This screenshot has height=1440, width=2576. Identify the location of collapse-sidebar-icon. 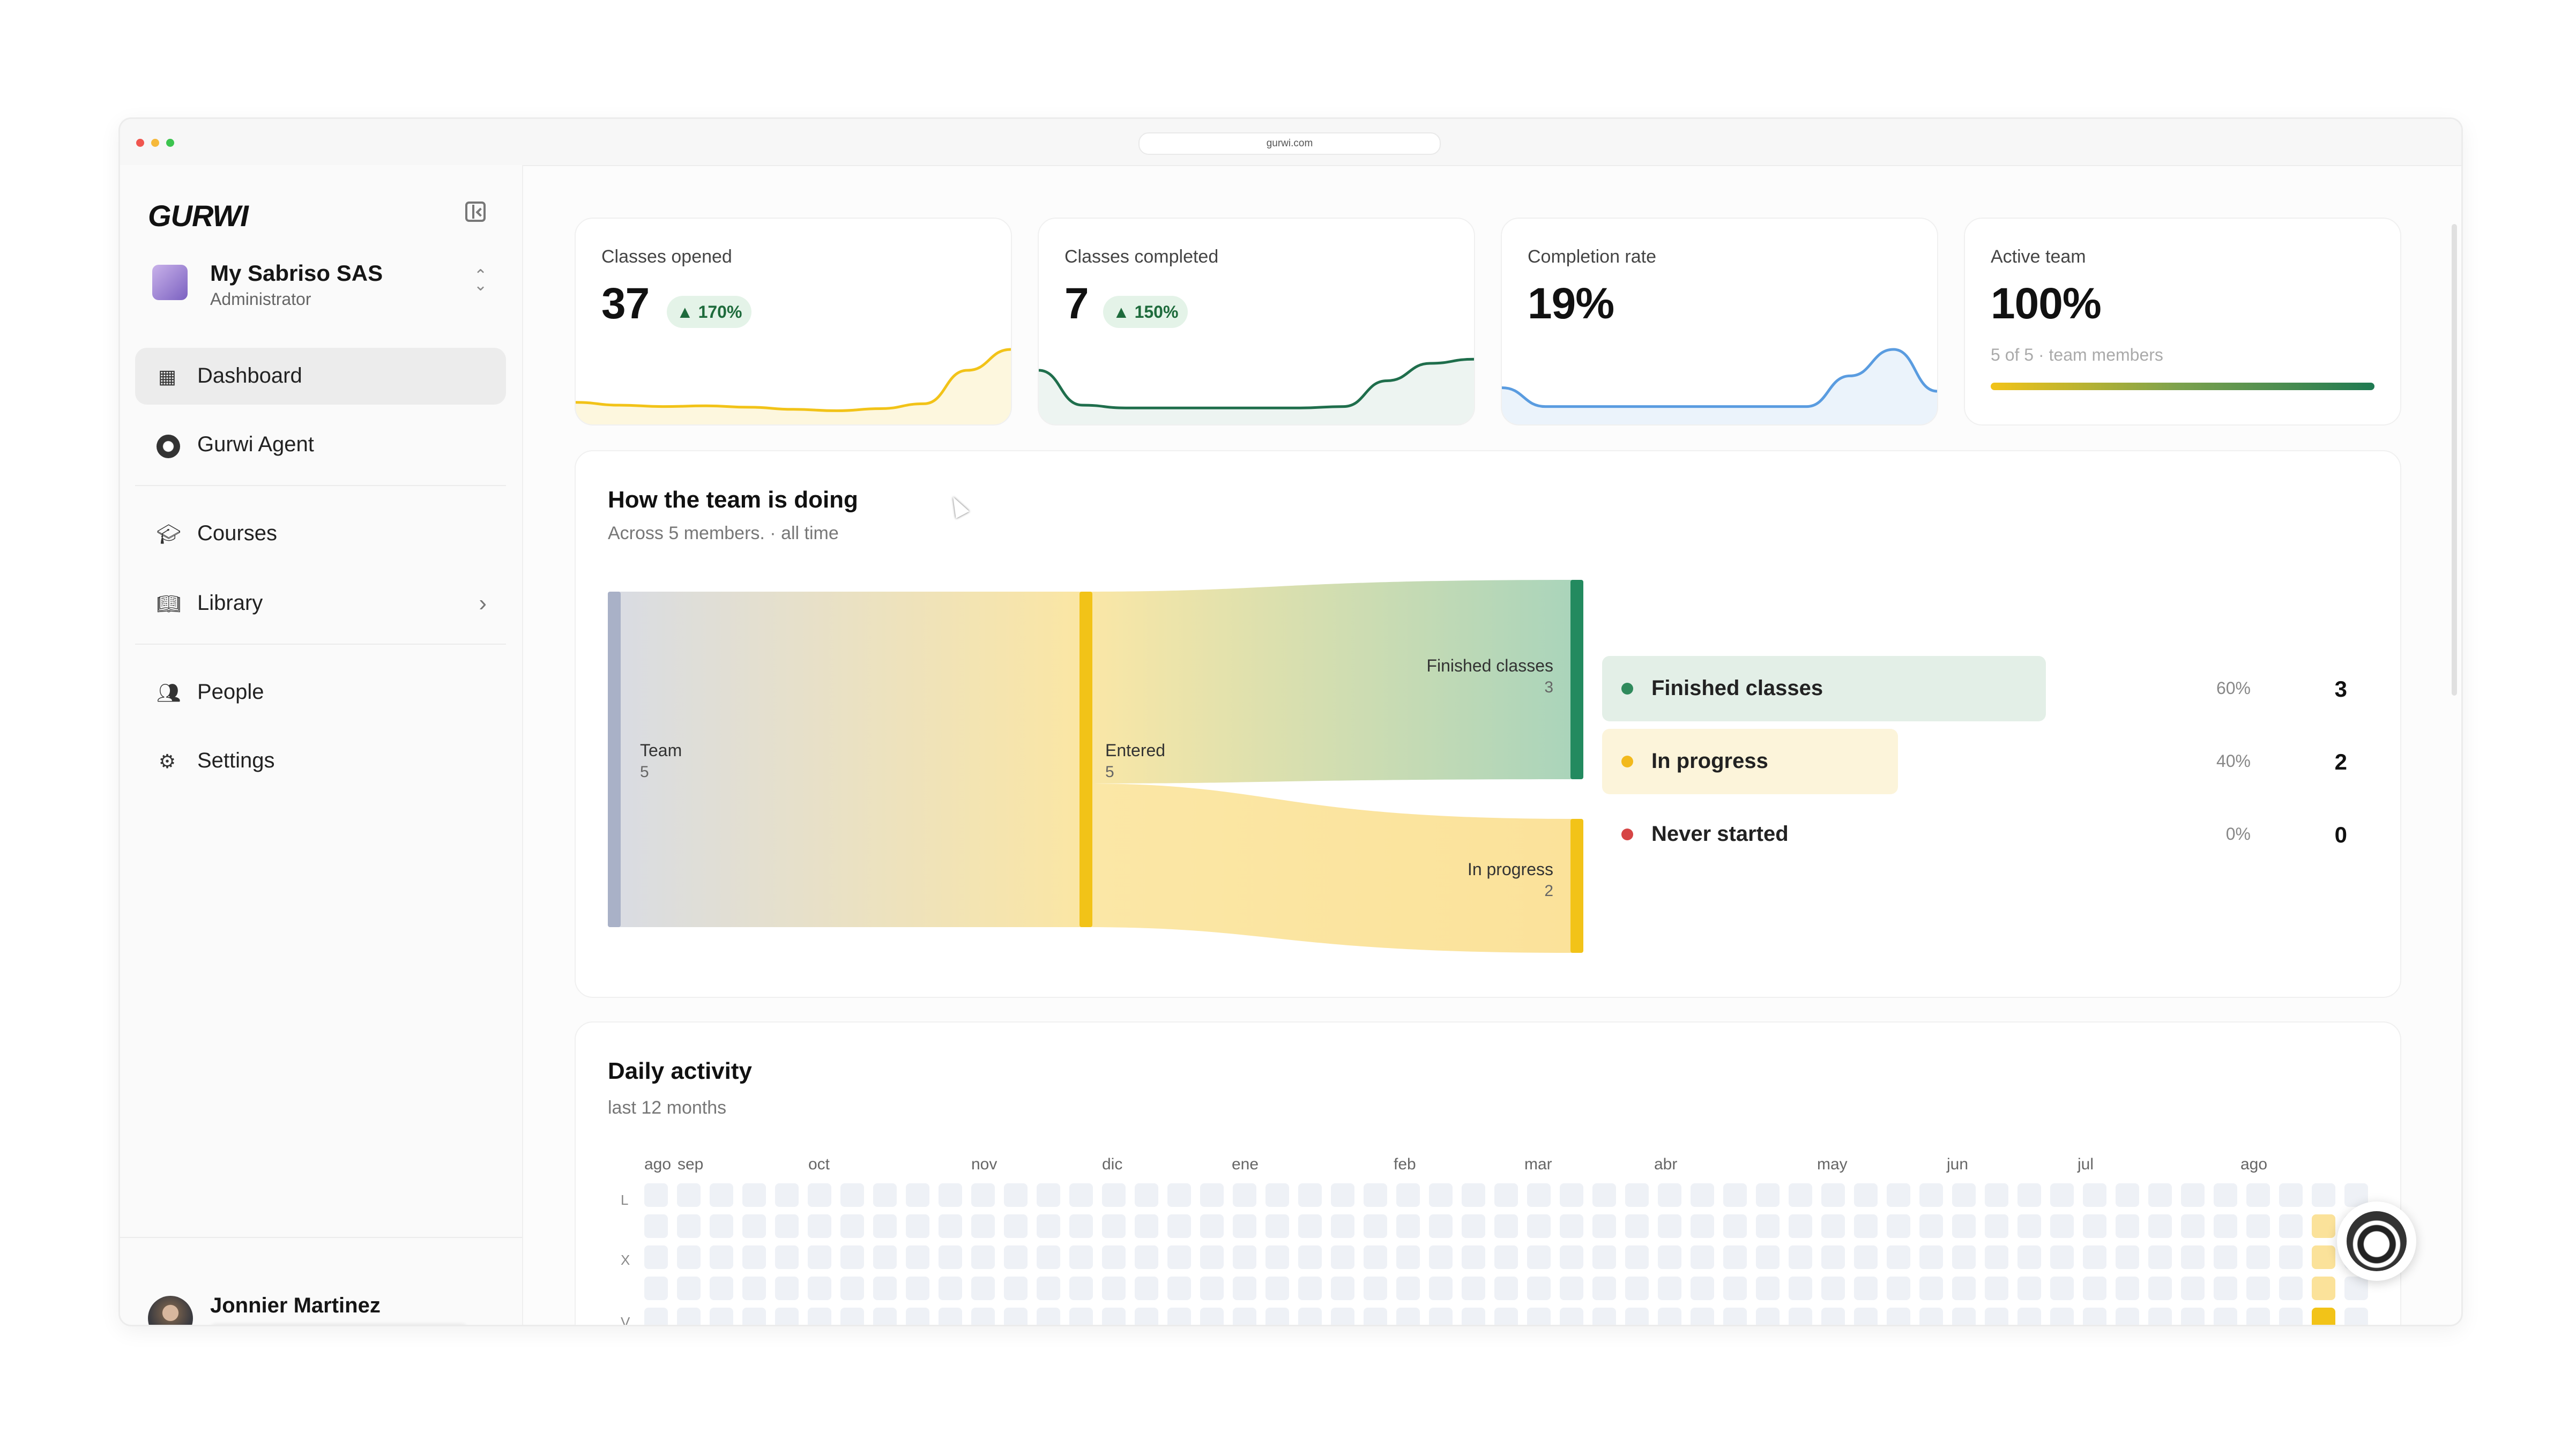
(475, 212).